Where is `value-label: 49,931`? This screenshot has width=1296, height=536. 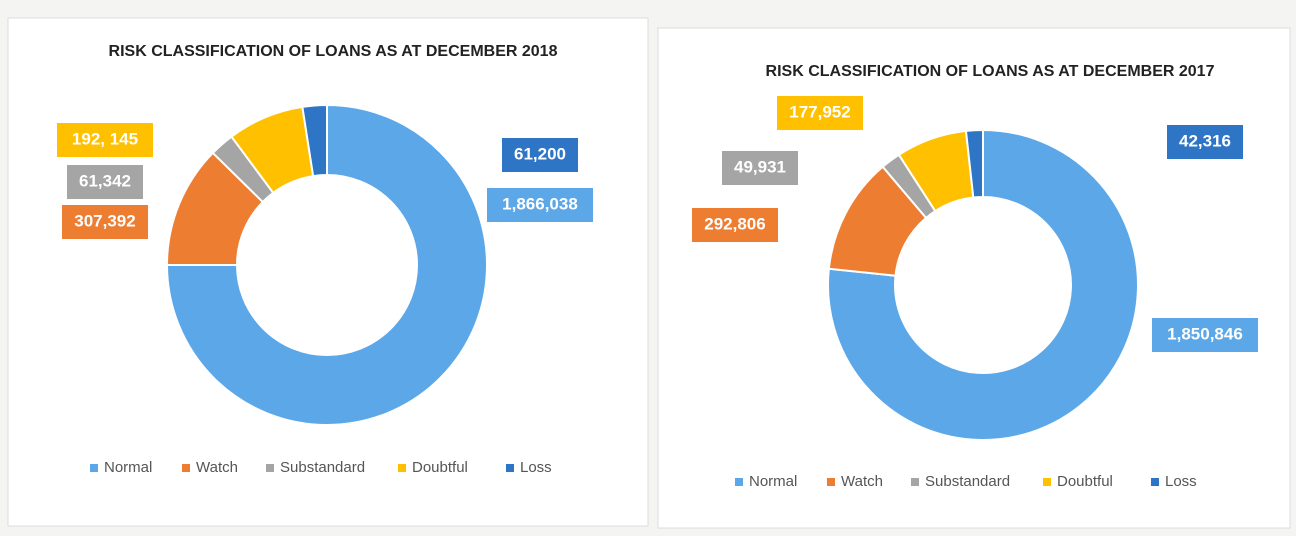
value-label: 49,931 is located at coordinates (760, 166).